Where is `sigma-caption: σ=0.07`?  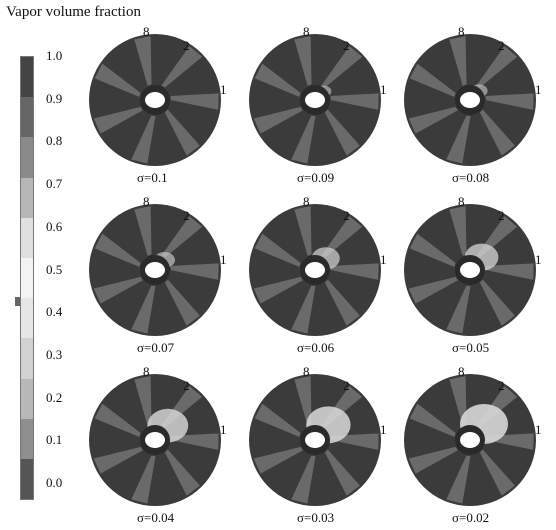
sigma-caption: σ=0.07 is located at coordinates (156, 347).